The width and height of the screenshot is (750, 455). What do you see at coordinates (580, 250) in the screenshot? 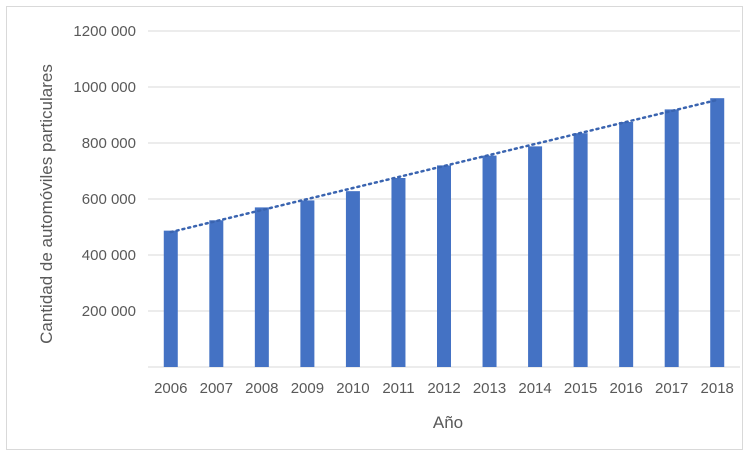
I see `bar-2015` at bounding box center [580, 250].